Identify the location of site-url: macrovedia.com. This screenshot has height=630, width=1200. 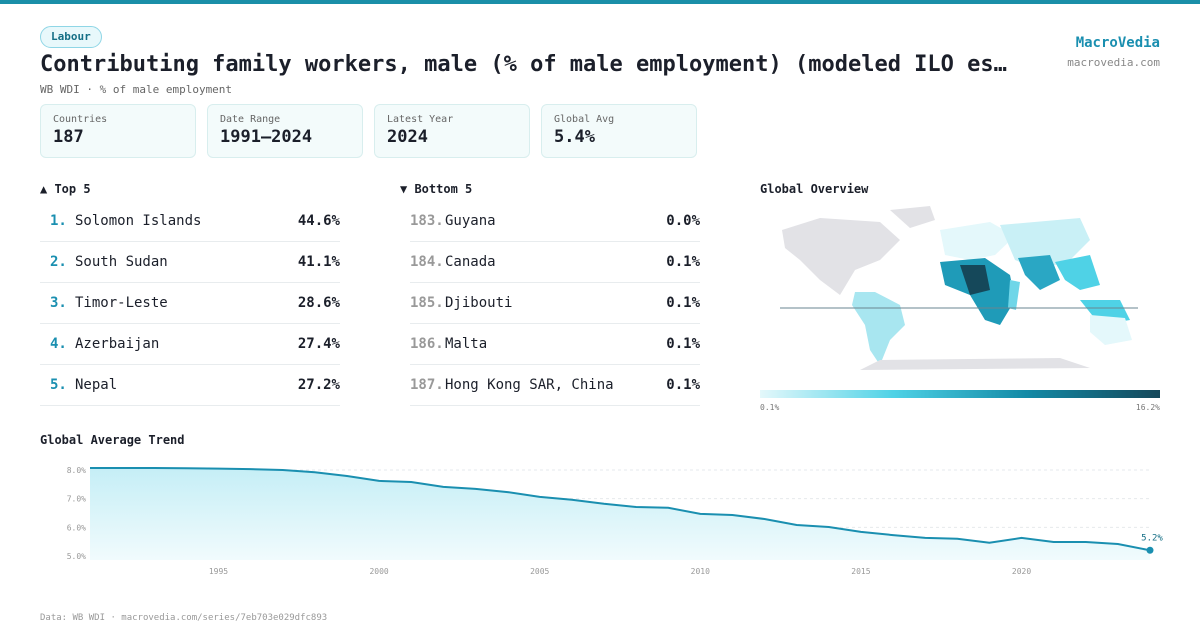
(1113, 62).